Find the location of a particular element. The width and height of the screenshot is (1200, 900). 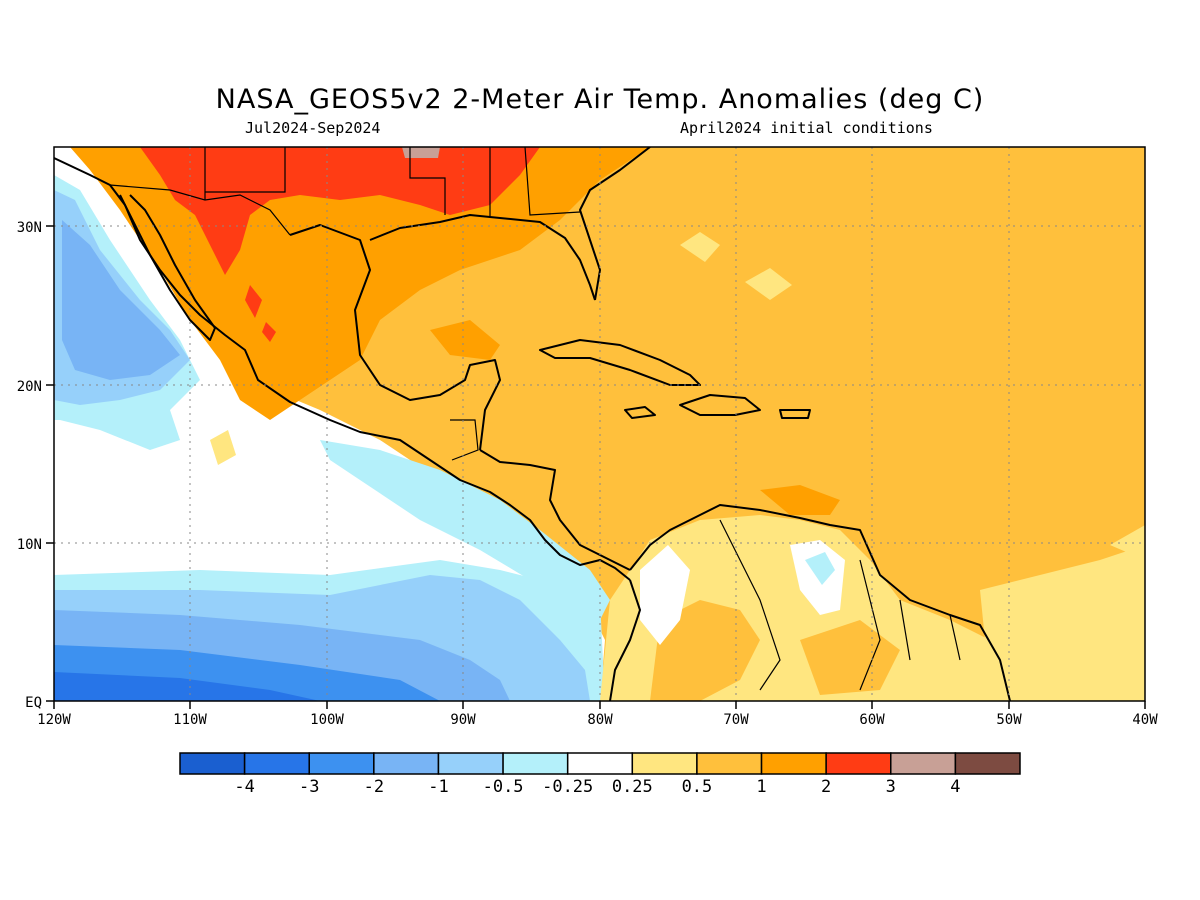

xtick-label-110w: 110W is located at coordinates (190, 720).